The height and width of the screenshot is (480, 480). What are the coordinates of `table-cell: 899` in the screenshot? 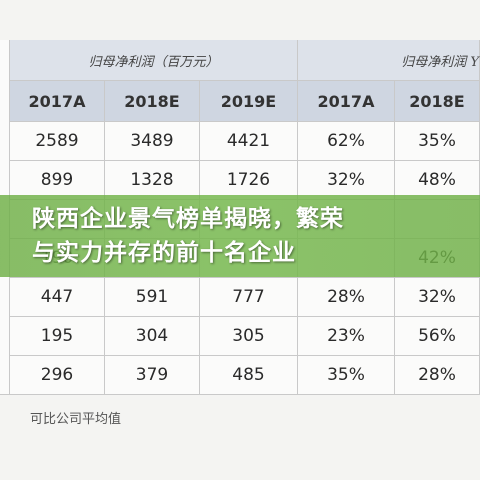 It's located at (57, 180).